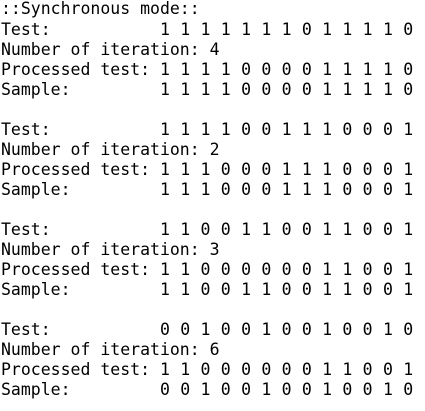 The width and height of the screenshot is (425, 411). Describe the element at coordinates (110, 149) in the screenshot. I see `iteration-text: Number of iteration: 2` at that location.